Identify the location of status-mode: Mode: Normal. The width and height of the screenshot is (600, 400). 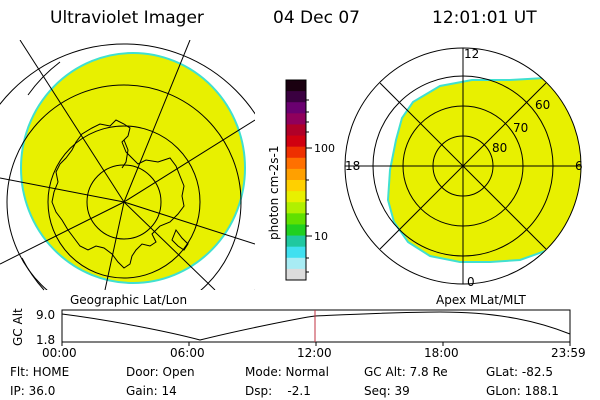
(287, 372).